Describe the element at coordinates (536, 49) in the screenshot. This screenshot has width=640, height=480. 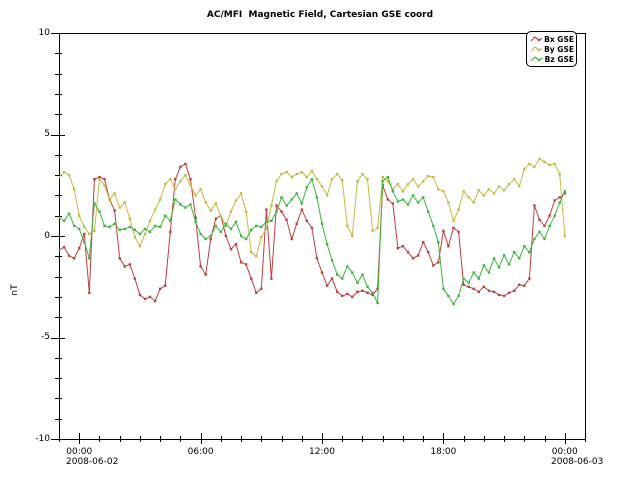
I see `legend-line-sample-by-icon` at that location.